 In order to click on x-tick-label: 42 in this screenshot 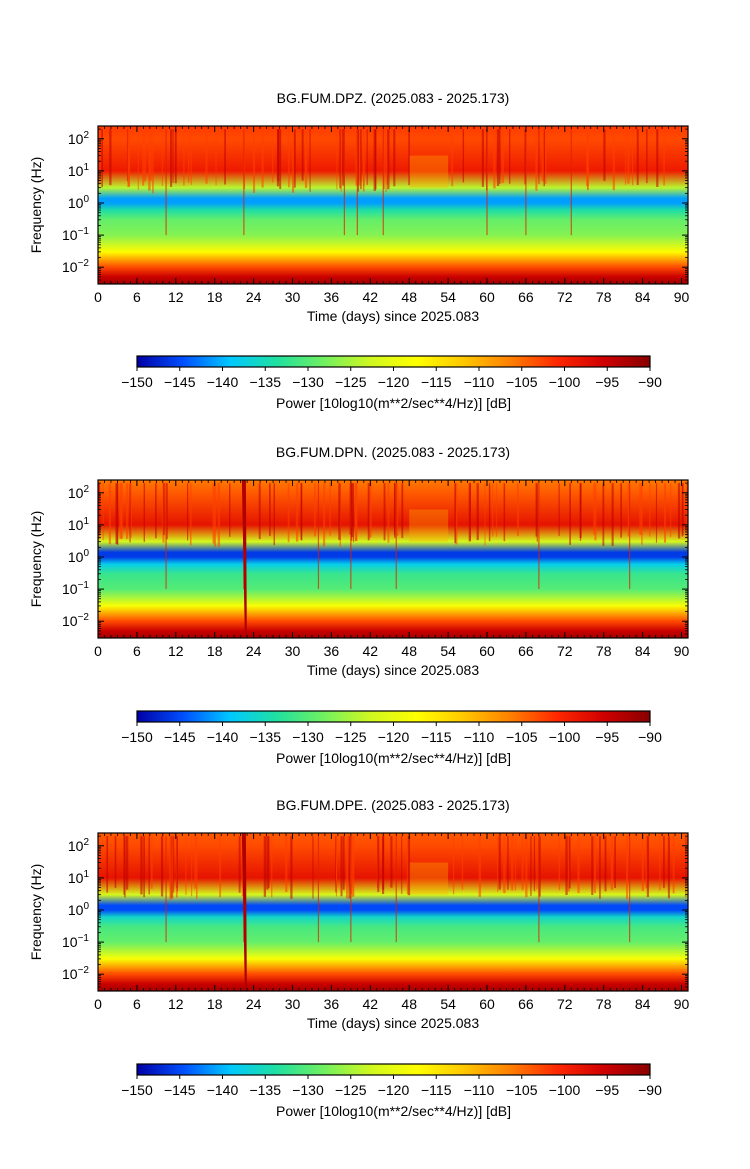, I will do `click(371, 651)`.